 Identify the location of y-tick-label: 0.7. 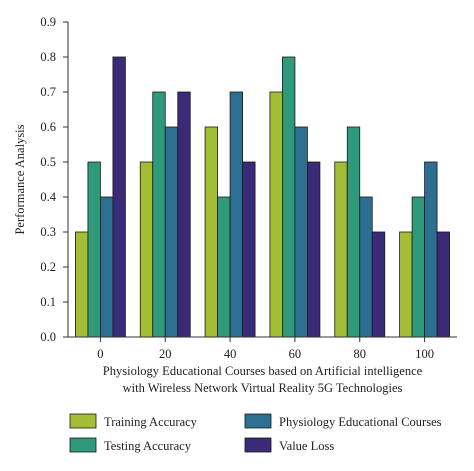
(48, 92).